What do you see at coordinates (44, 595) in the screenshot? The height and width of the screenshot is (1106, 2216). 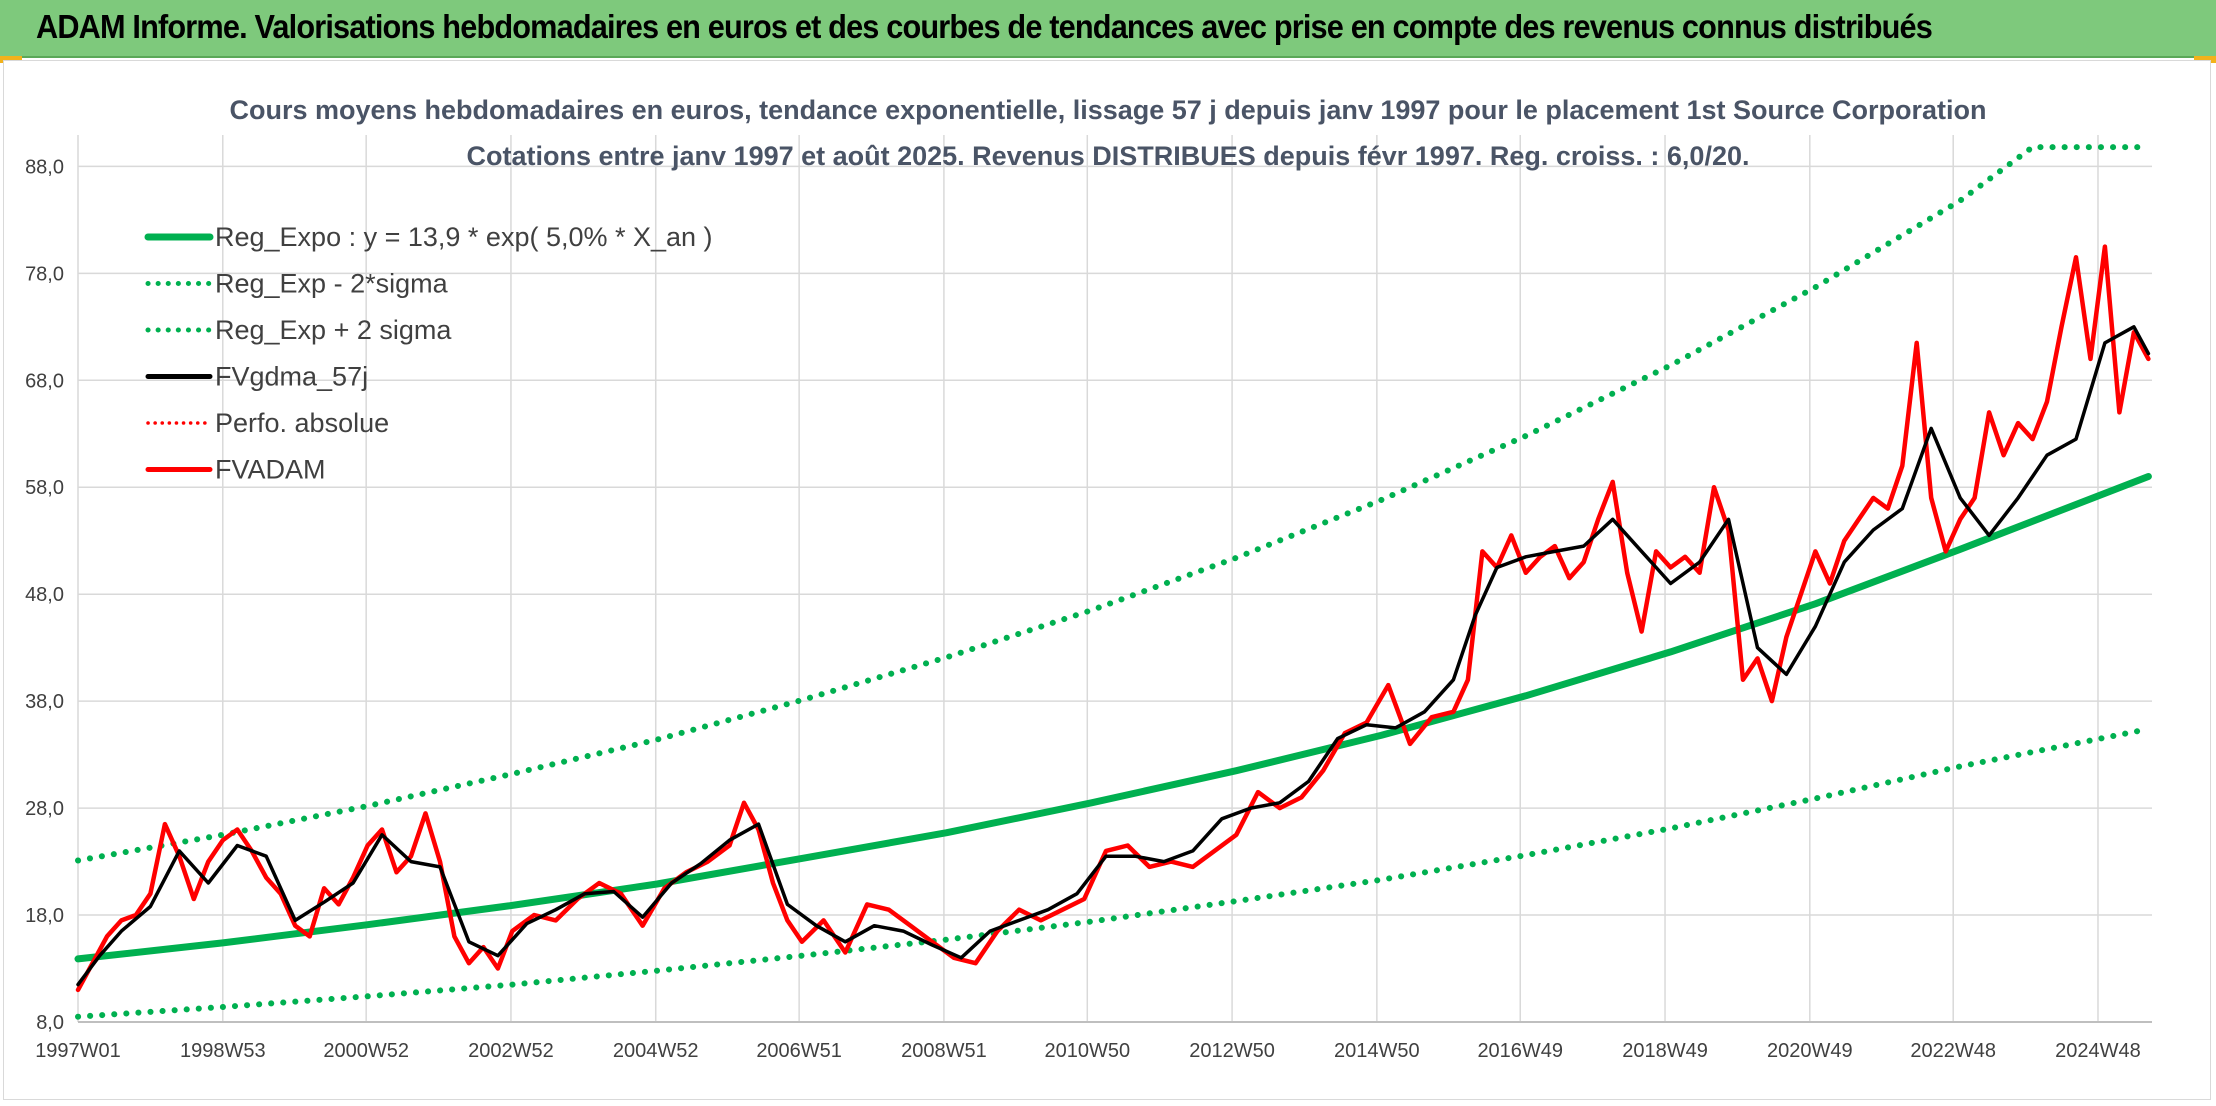 I see `y-tick-label: 48,0` at bounding box center [44, 595].